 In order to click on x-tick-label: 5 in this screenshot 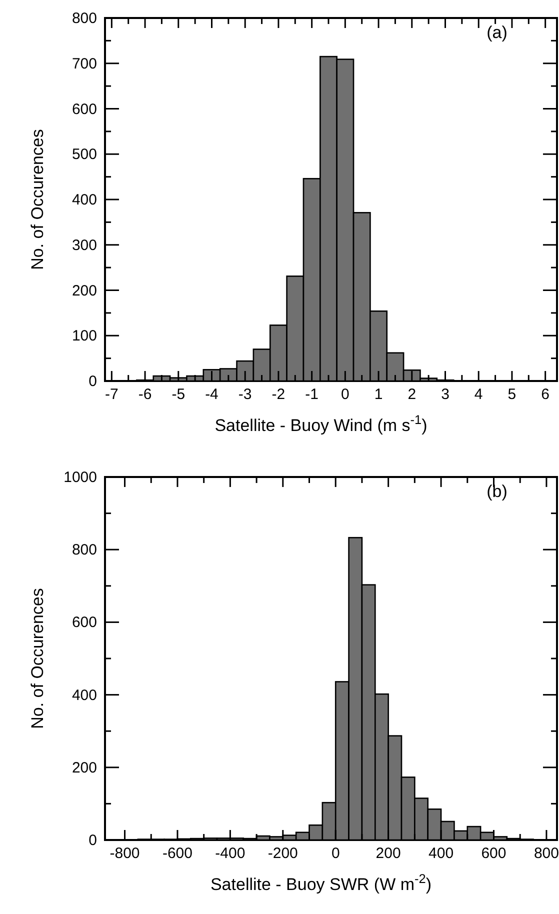, I will do `click(512, 394)`.